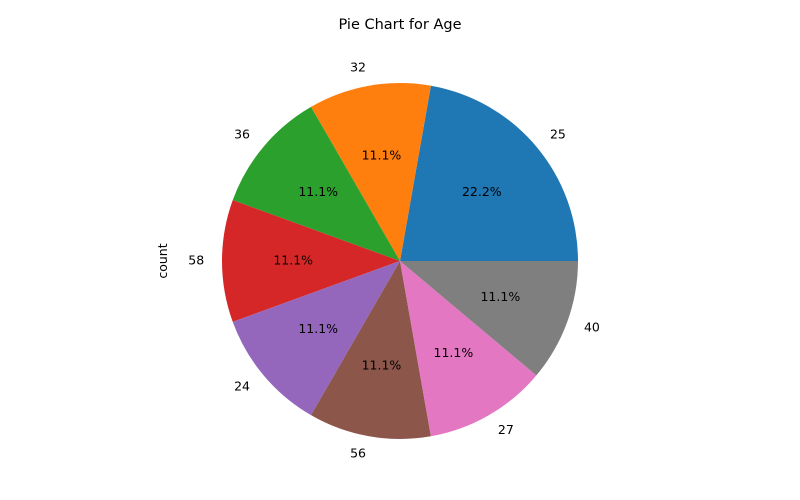 This screenshot has height=500, width=800. What do you see at coordinates (592, 326) in the screenshot?
I see `slice-label-40: 40` at bounding box center [592, 326].